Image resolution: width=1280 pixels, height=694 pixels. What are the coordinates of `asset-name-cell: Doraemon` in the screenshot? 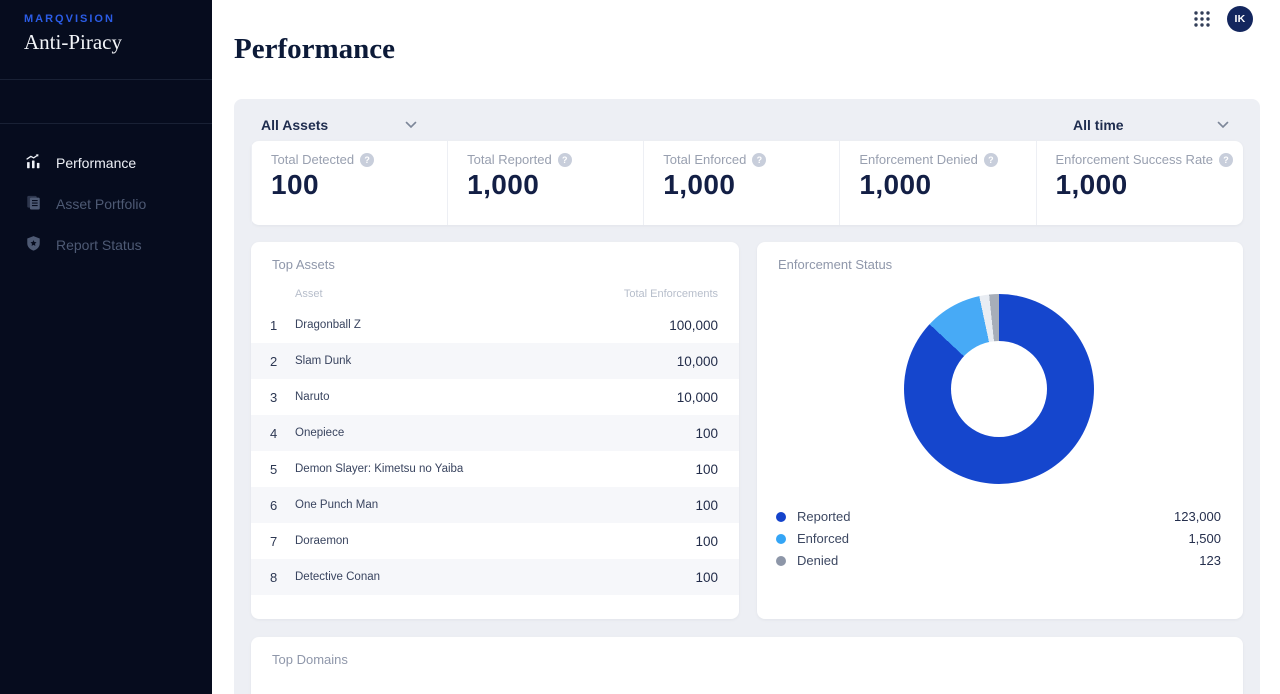 It's located at (322, 541).